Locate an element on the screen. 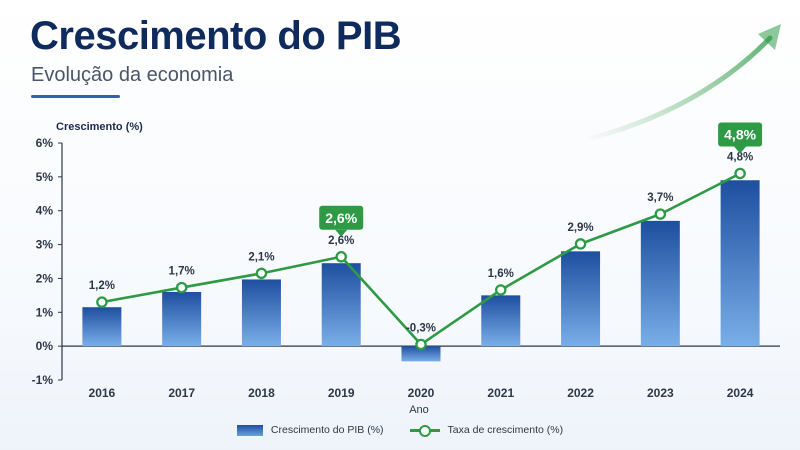 The width and height of the screenshot is (800, 450). bar-2018 is located at coordinates (261, 313).